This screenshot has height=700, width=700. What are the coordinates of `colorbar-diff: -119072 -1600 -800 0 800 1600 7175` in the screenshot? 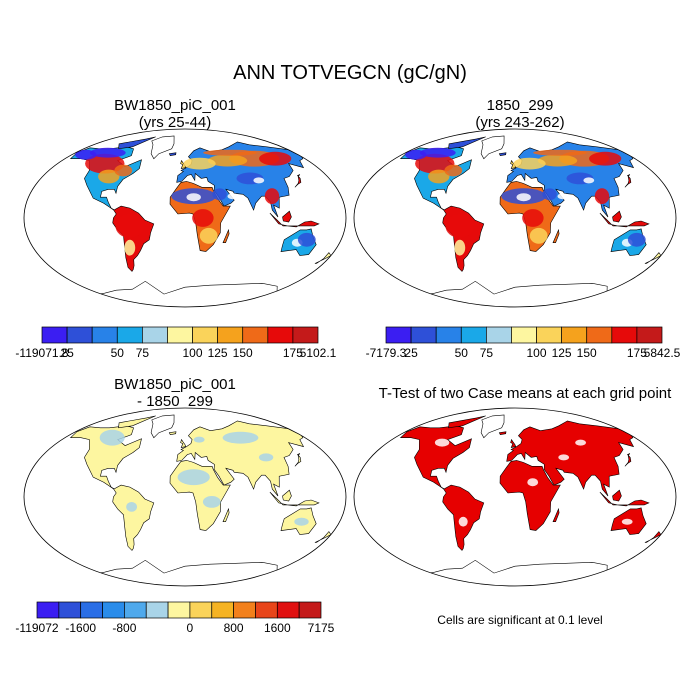 It's located at (175, 618).